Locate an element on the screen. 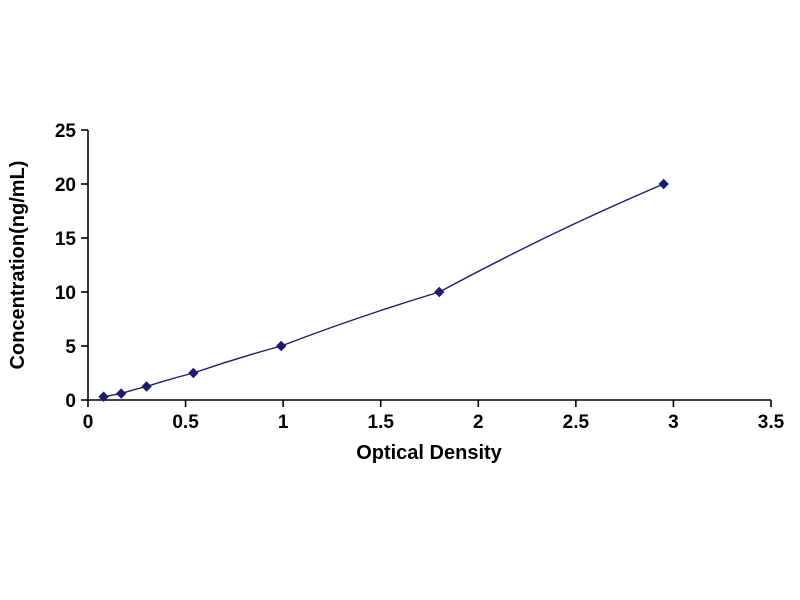  x-tick-label: 2 is located at coordinates (478, 422).